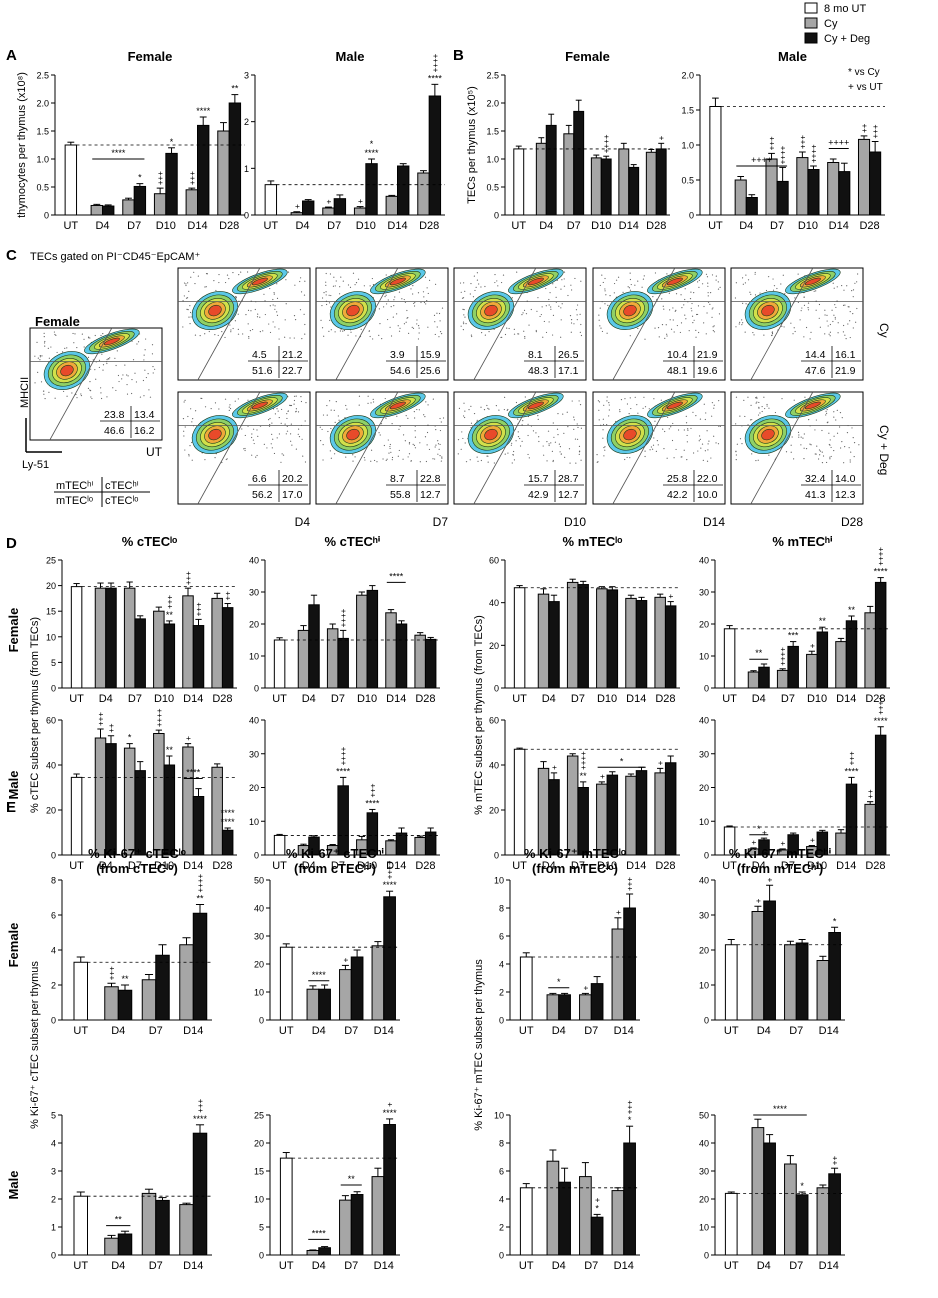  Describe the element at coordinates (707, 495) in the screenshot. I see `flow-quadrant-ctec-lo: 10.0` at that location.